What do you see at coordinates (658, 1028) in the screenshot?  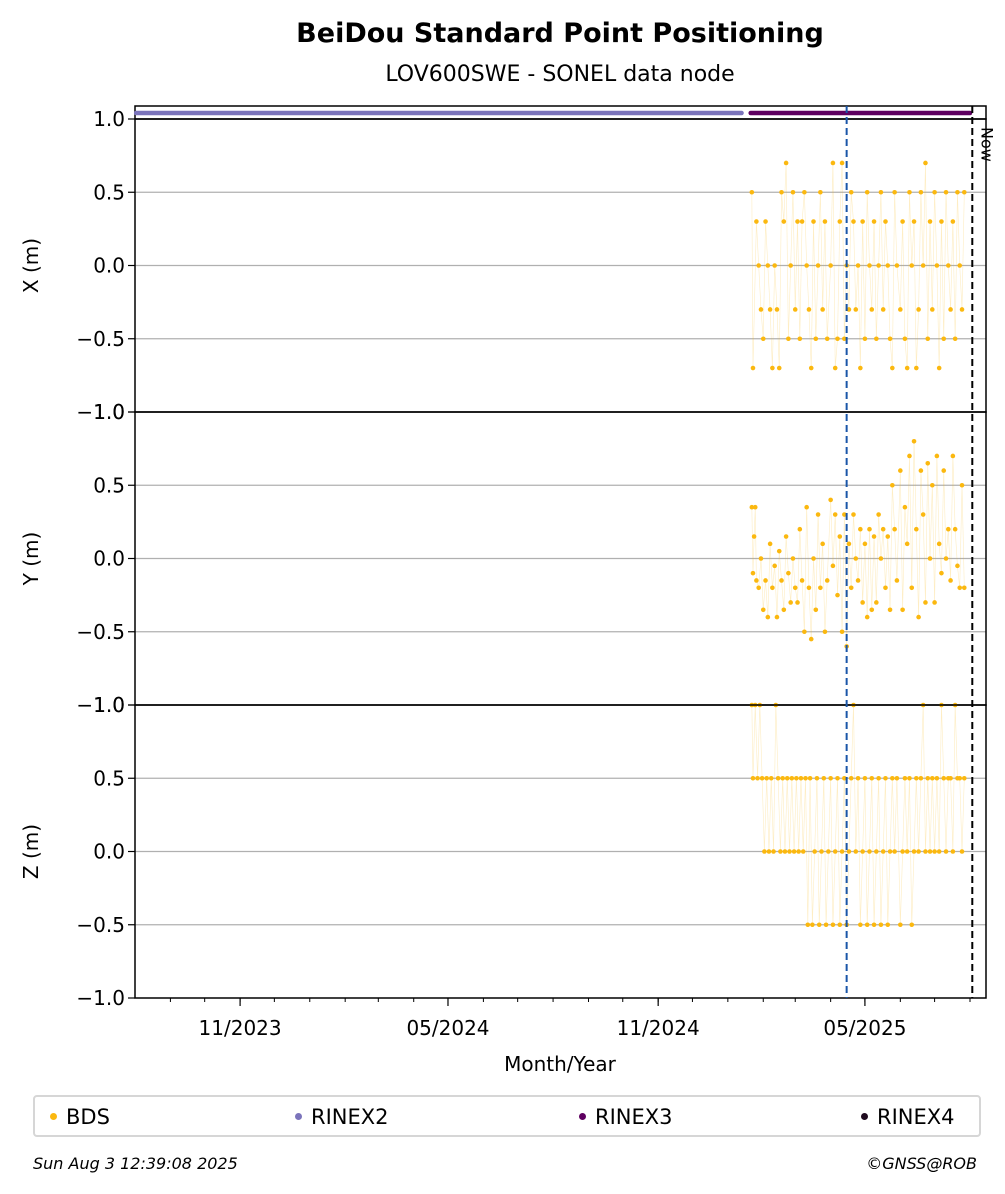 I see `x-tick-label: 11/2024` at bounding box center [658, 1028].